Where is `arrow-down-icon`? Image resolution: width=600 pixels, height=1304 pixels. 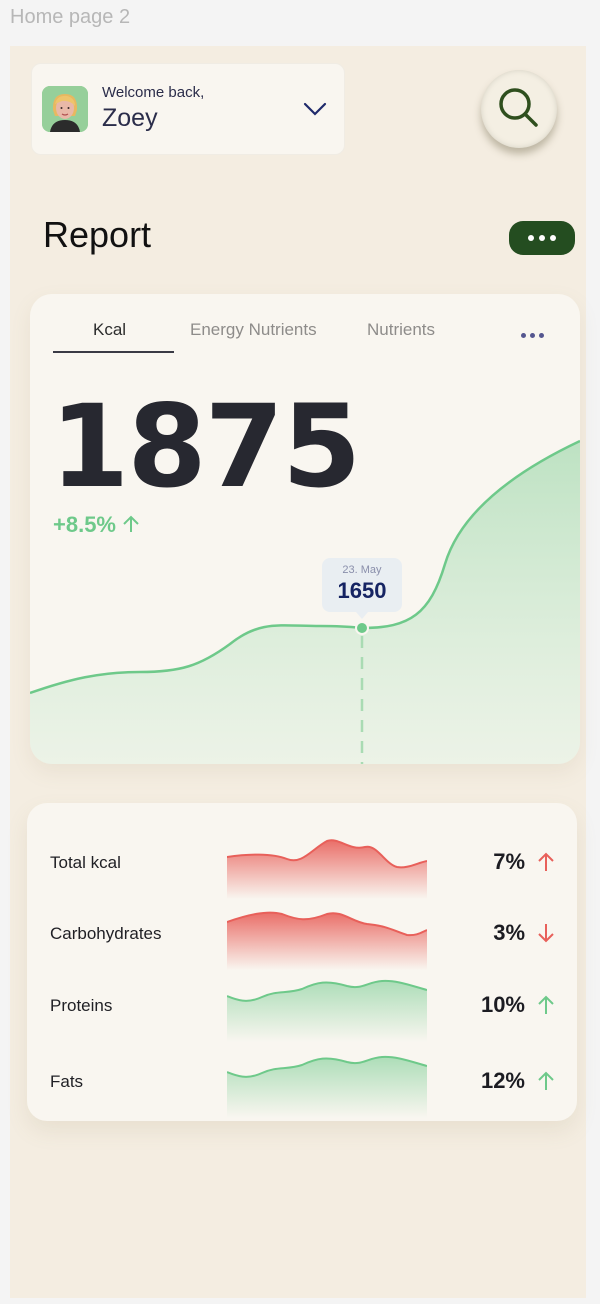
arrow-down-icon is located at coordinates (546, 933).